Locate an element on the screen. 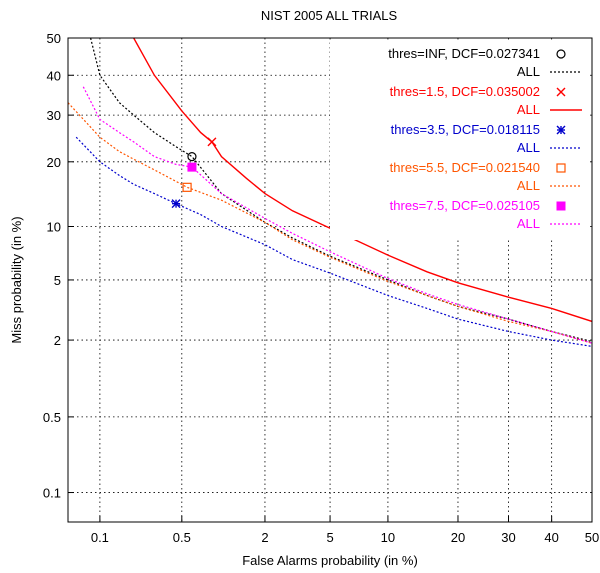 The image size is (600, 573). y-tick-label: 10 is located at coordinates (54, 227).